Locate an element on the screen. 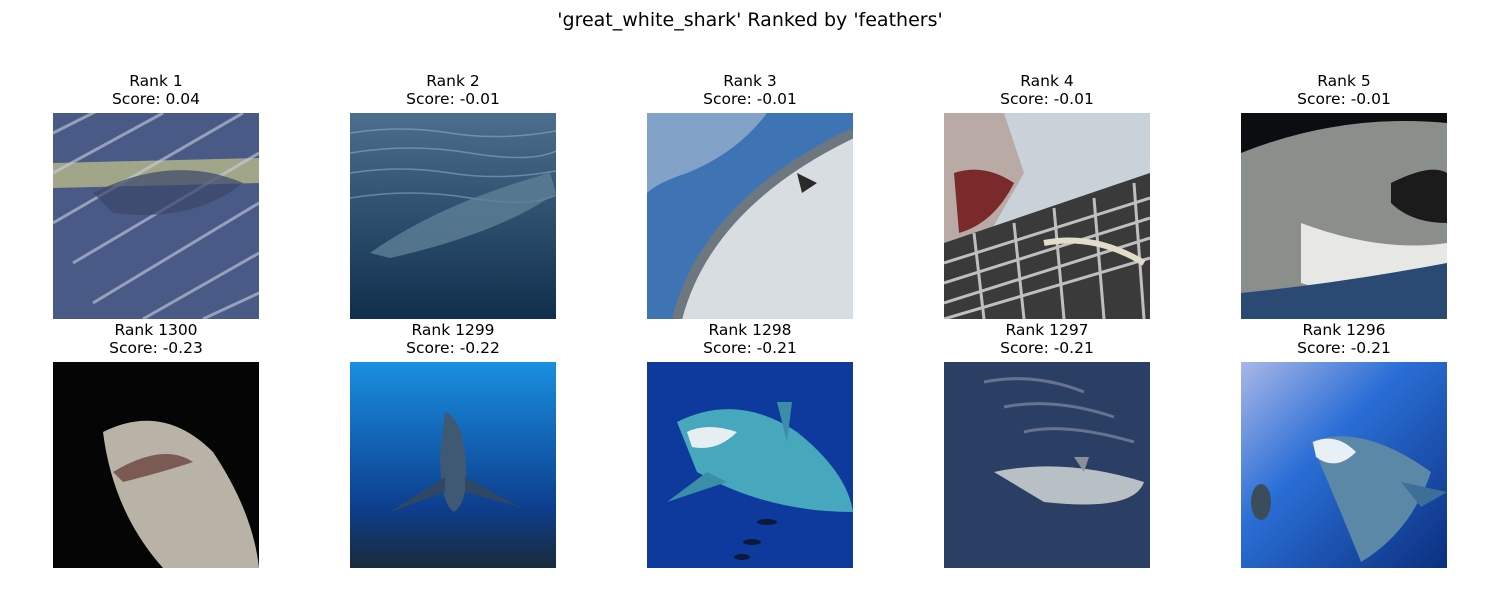  rank-label: Rank 5 is located at coordinates (1344, 81).